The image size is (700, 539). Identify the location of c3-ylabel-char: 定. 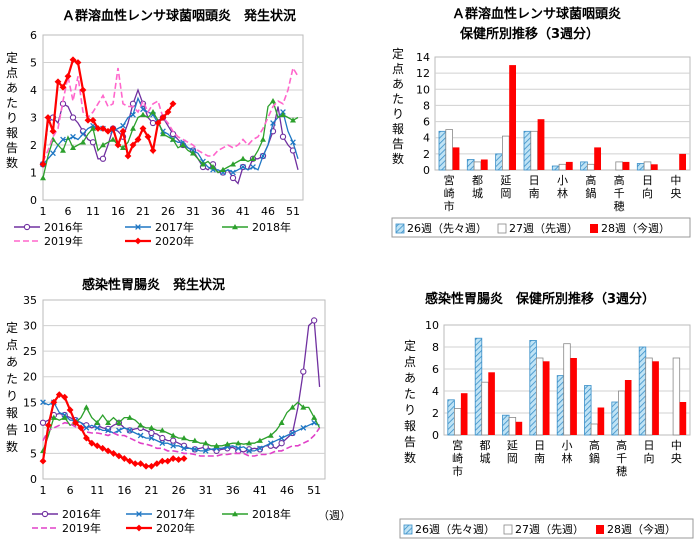
(410, 345).